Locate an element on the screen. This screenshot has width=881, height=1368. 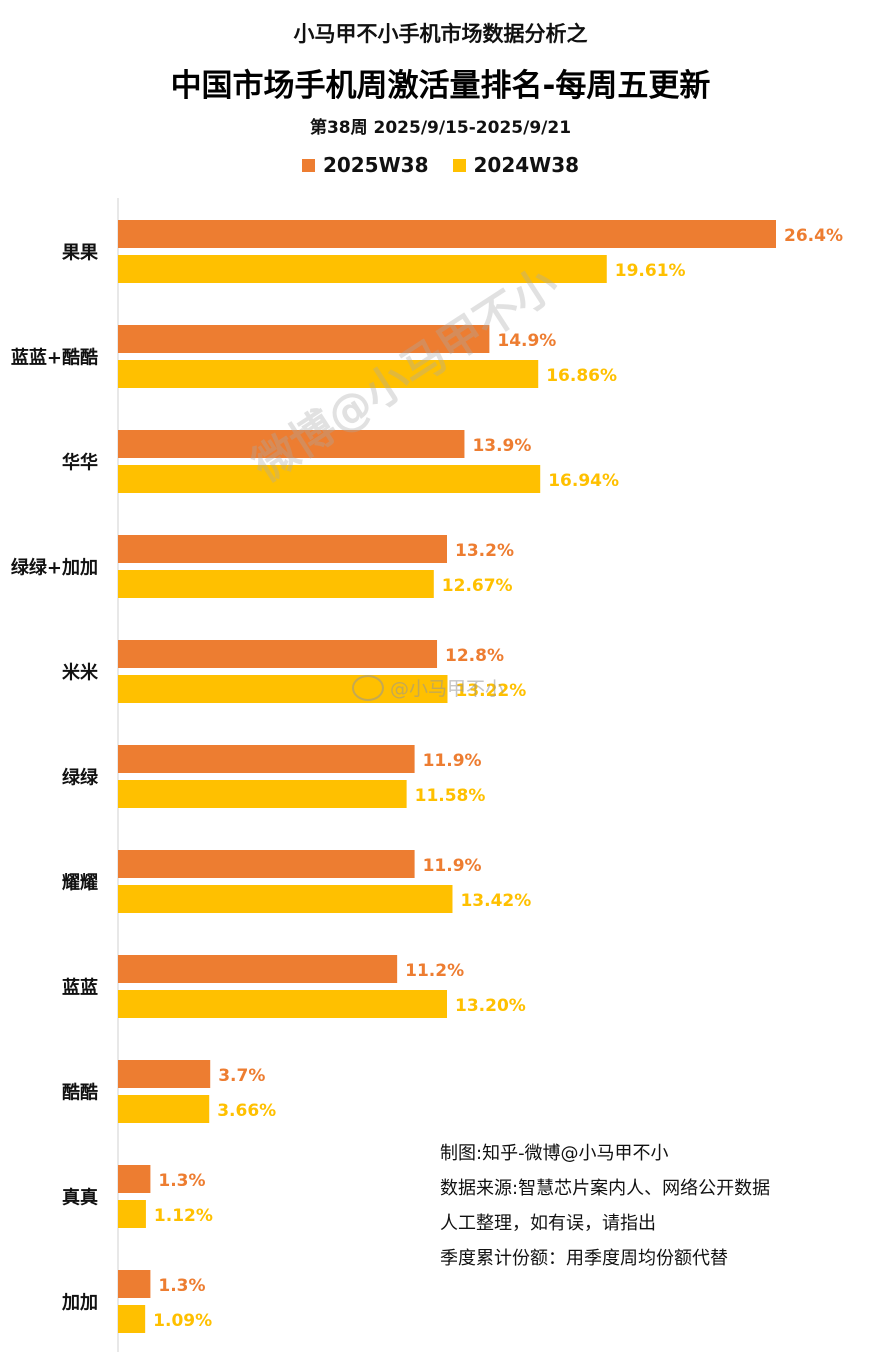
data-label: 11.58% is located at coordinates (450, 796).